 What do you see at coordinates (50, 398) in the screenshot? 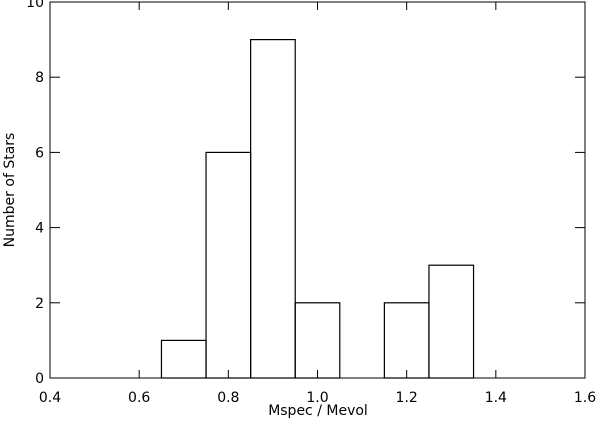
I see `x-tick-label: 0.4` at bounding box center [50, 398].